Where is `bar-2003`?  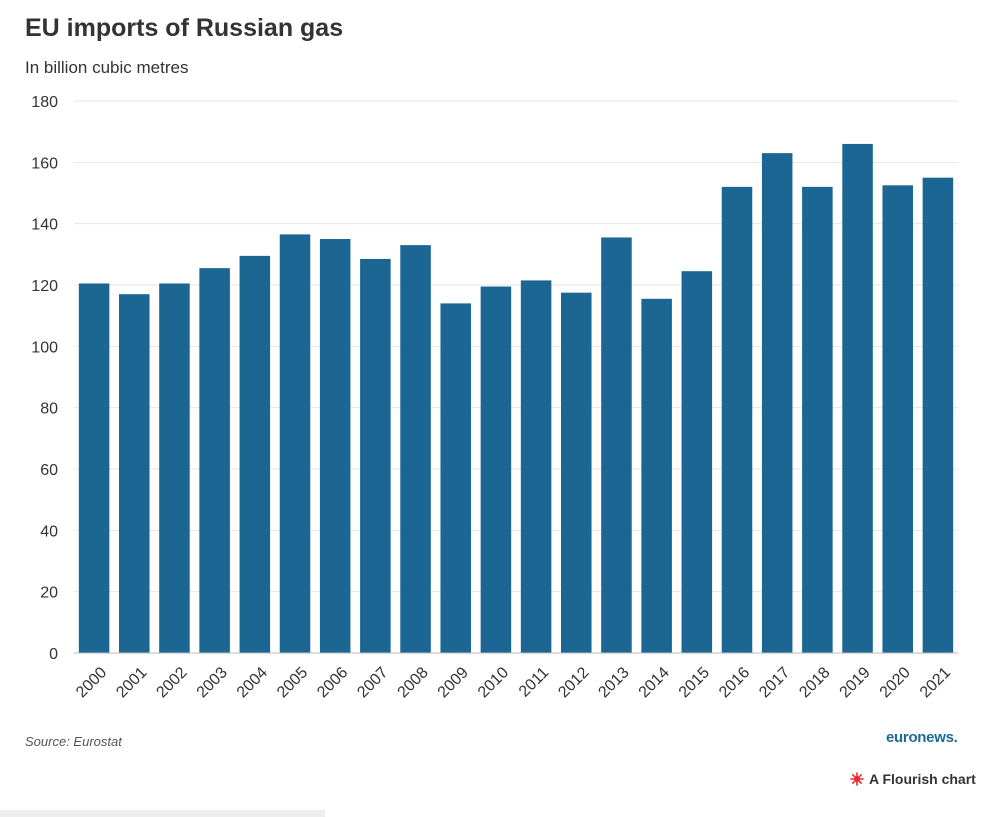
bar-2003 is located at coordinates (214, 460).